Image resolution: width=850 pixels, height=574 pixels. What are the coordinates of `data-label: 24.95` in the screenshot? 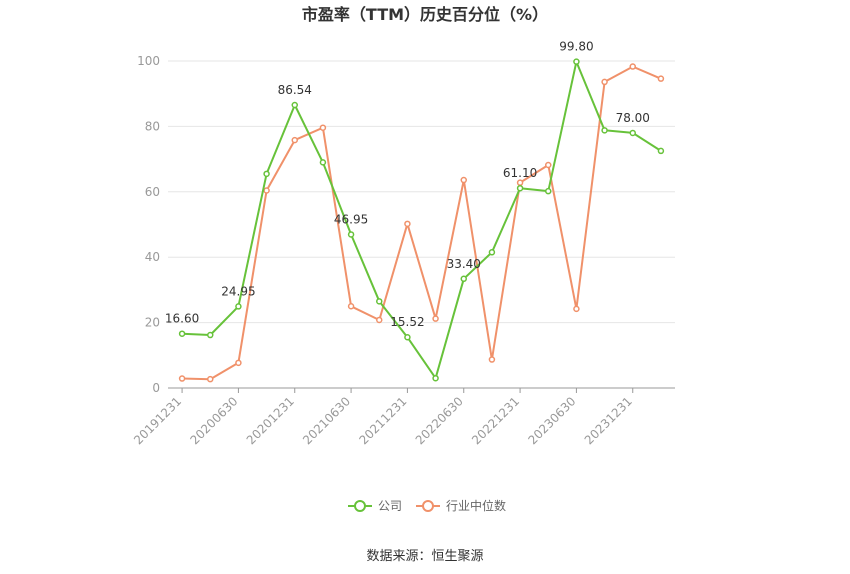 It's located at (238, 291).